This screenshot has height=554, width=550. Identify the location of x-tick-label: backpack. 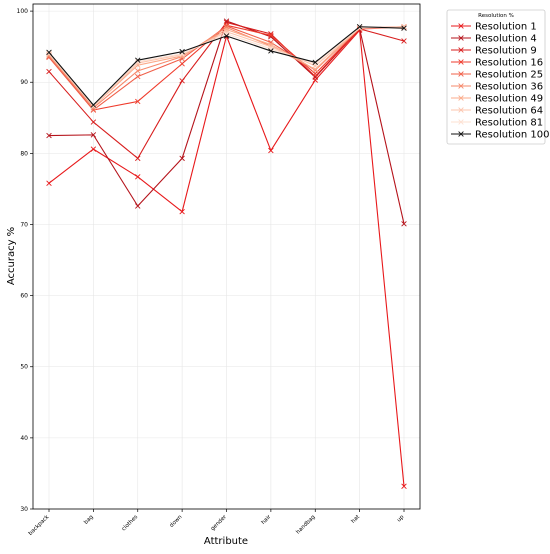
(39, 525).